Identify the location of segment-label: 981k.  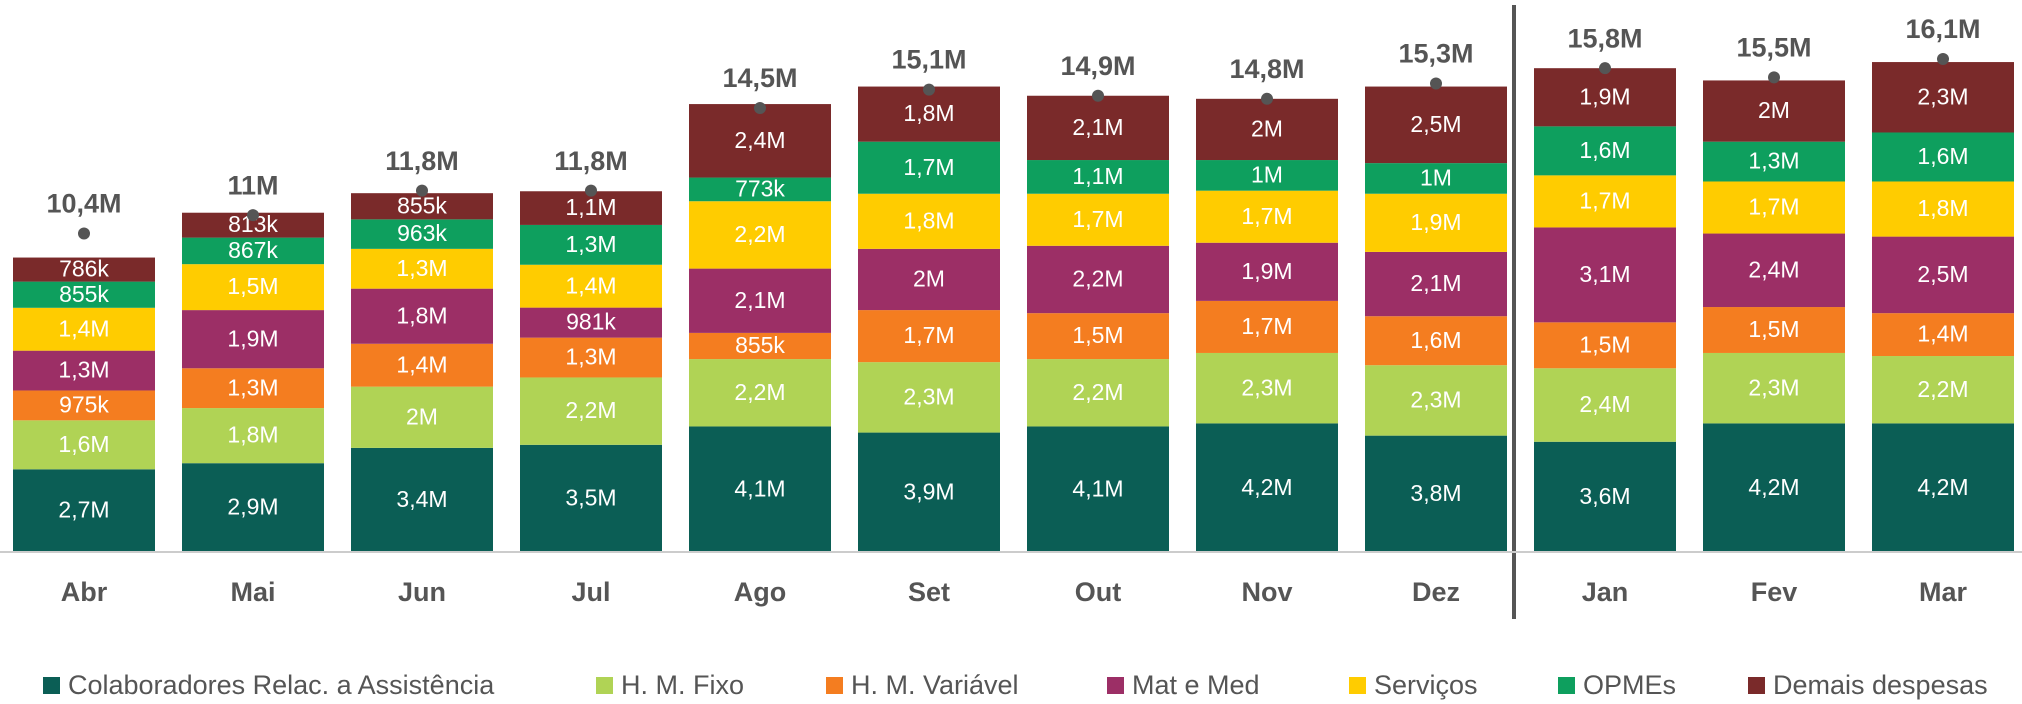
(591, 322).